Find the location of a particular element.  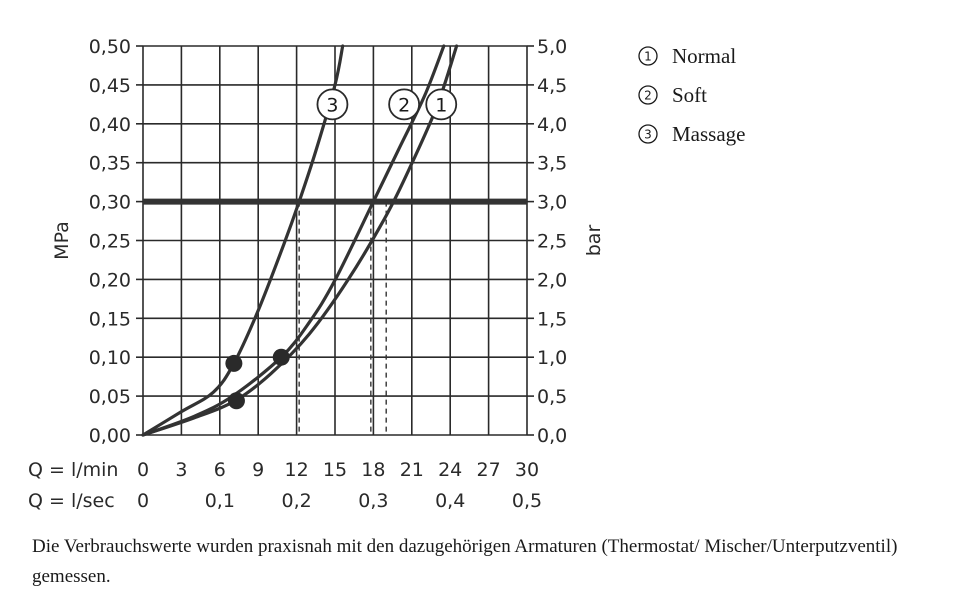

y-left-tick-label: 0,45 is located at coordinates (110, 86).